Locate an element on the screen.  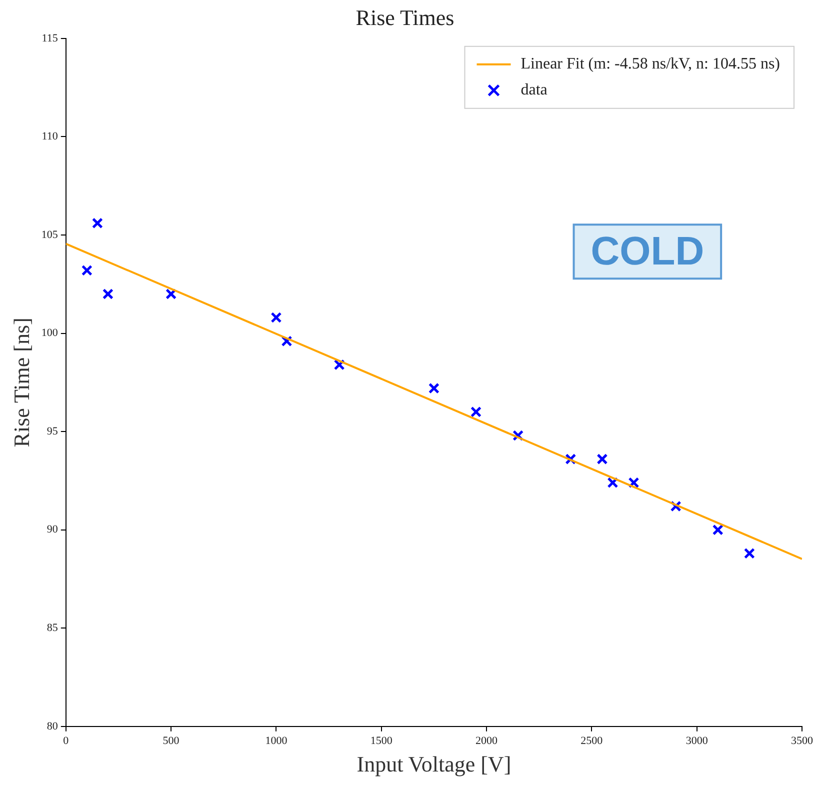
x-tick-label: 0 is located at coordinates (66, 740).